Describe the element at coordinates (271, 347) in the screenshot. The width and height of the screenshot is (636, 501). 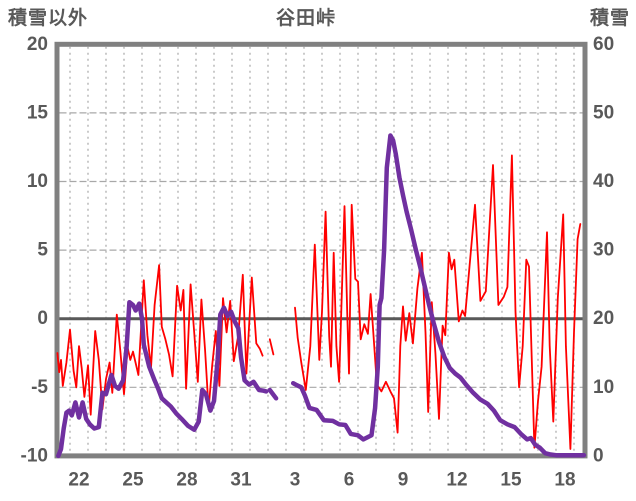
I see `series-other-than-snow` at that location.